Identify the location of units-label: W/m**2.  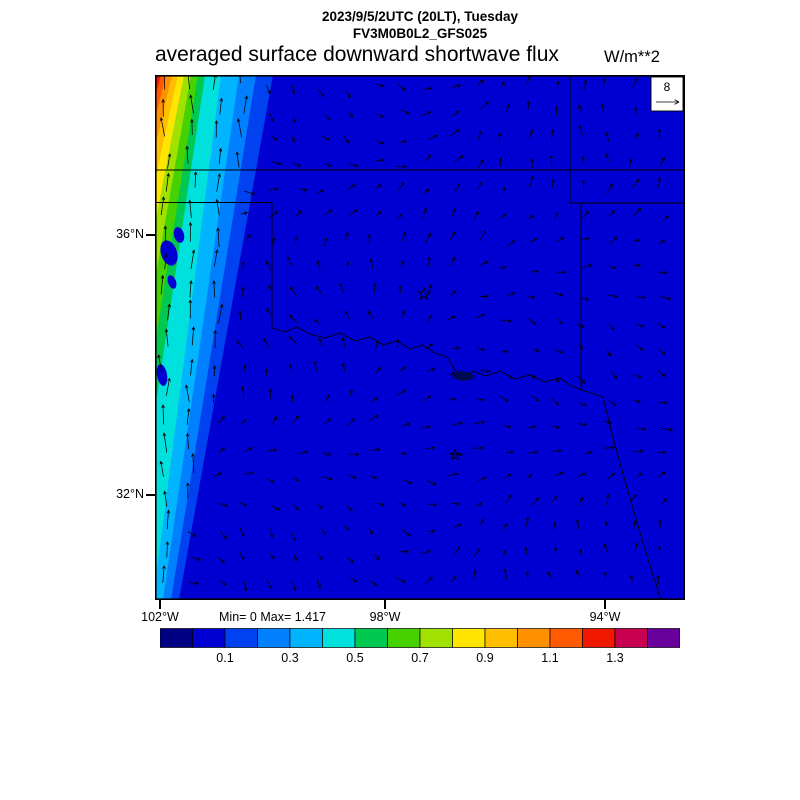
(632, 57).